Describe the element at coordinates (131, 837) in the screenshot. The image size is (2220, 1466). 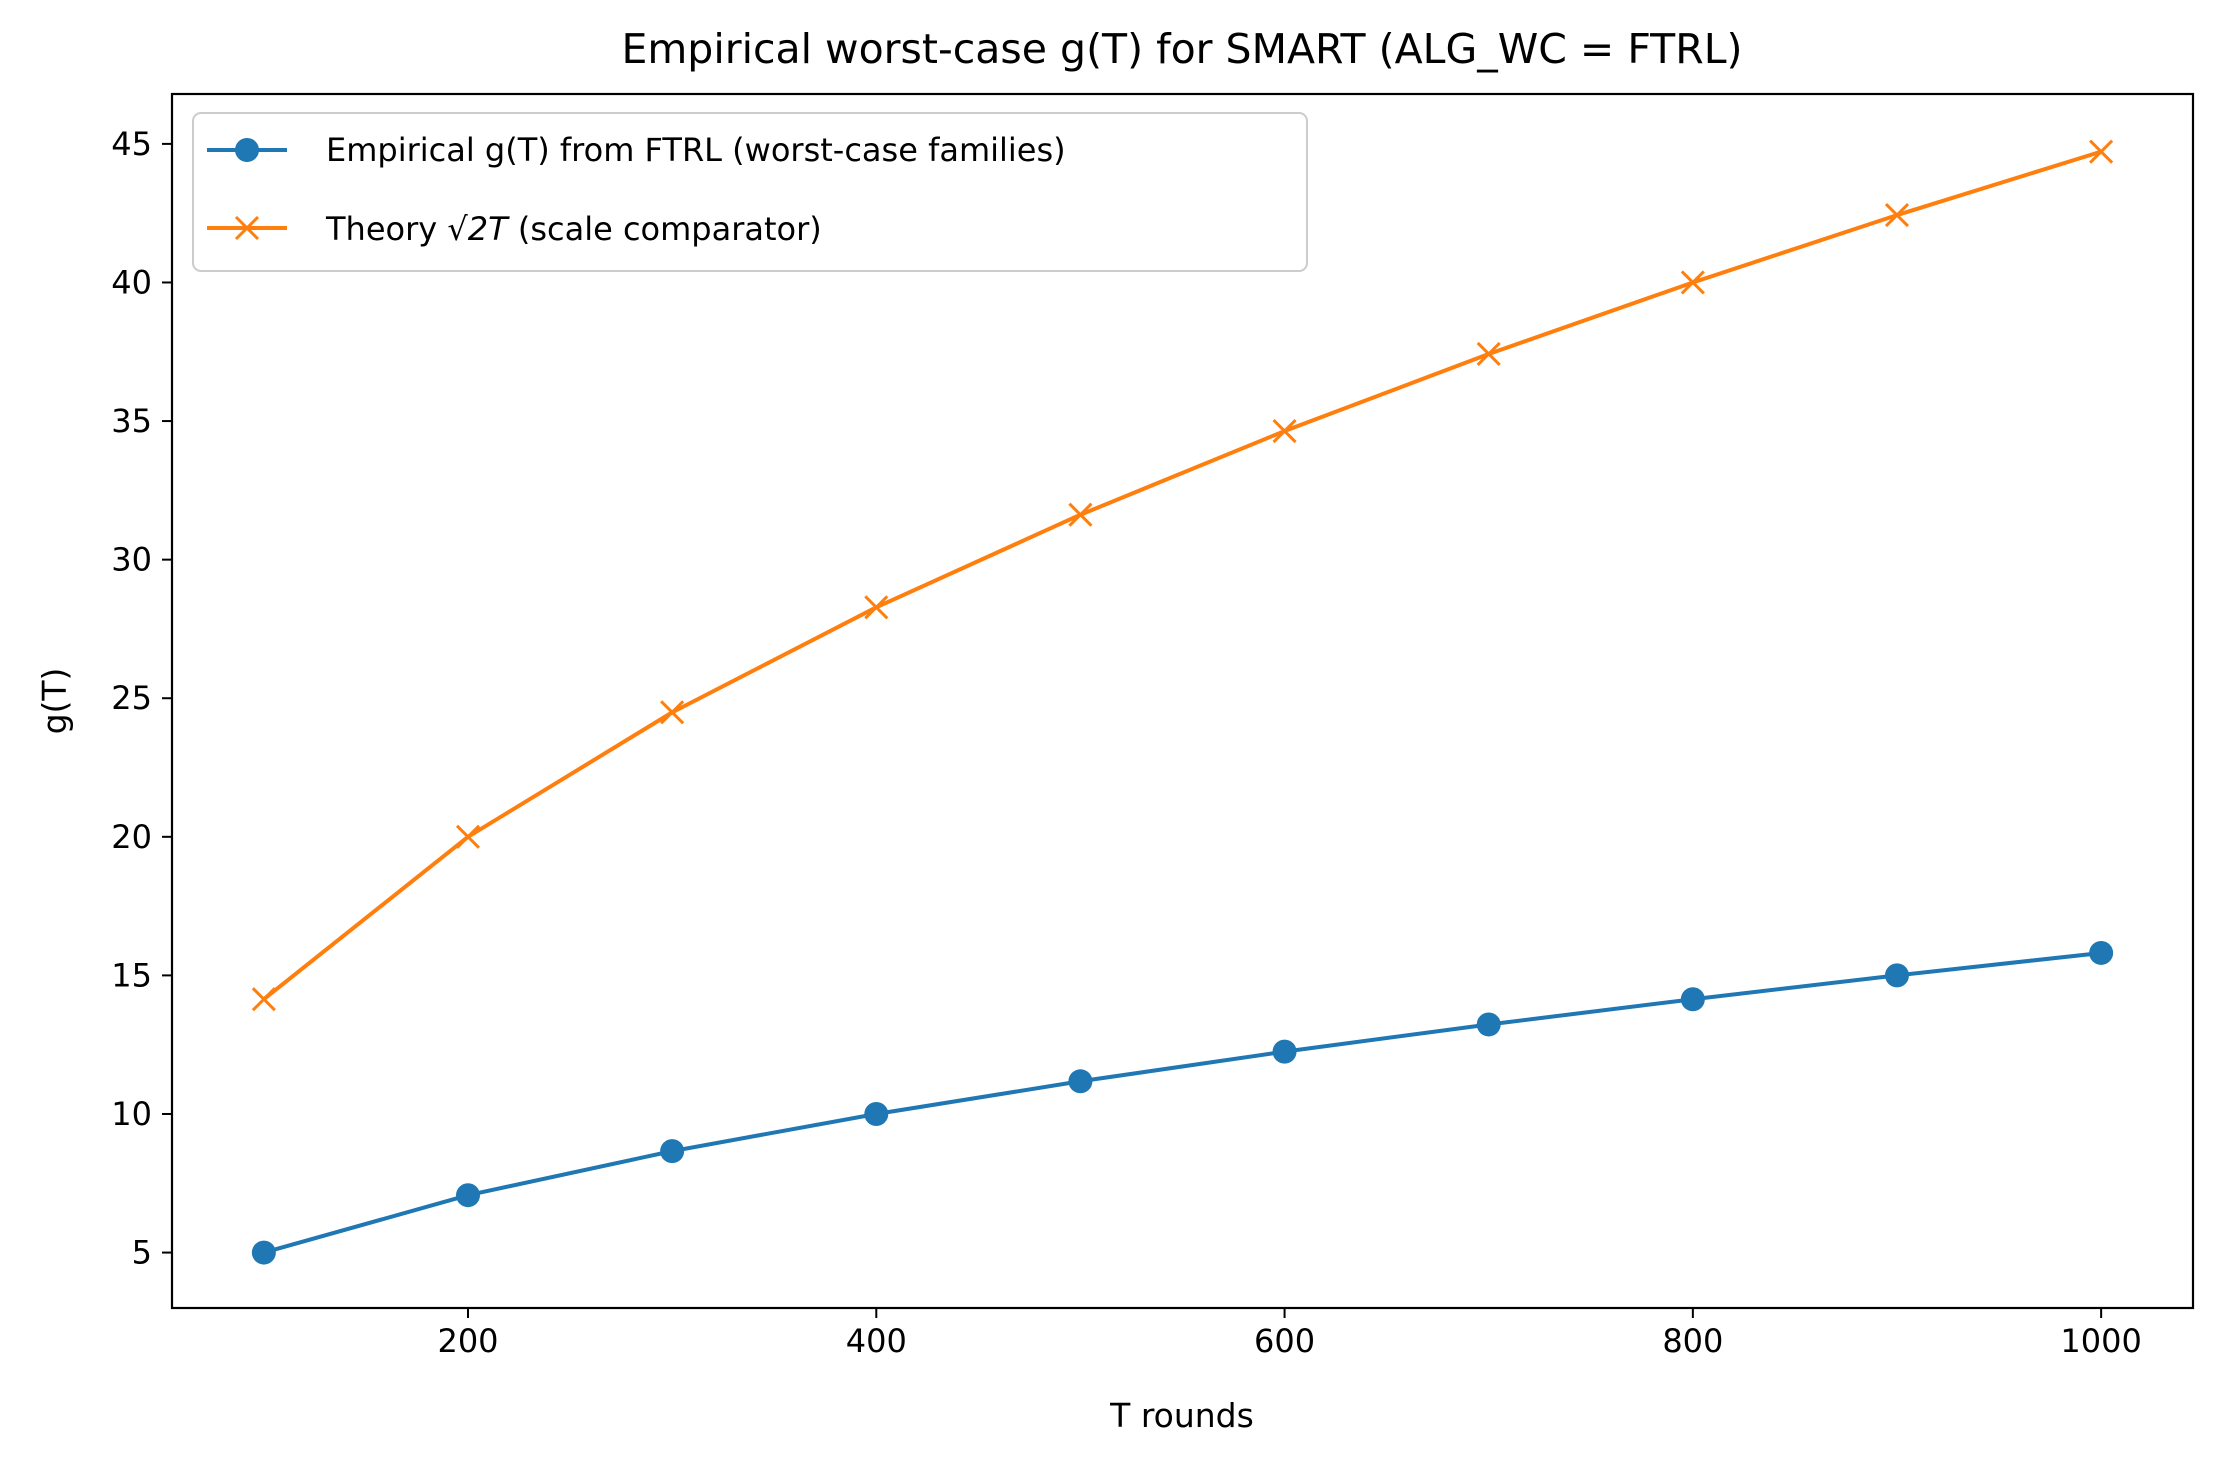
I see `y-tick-label: 20` at that location.